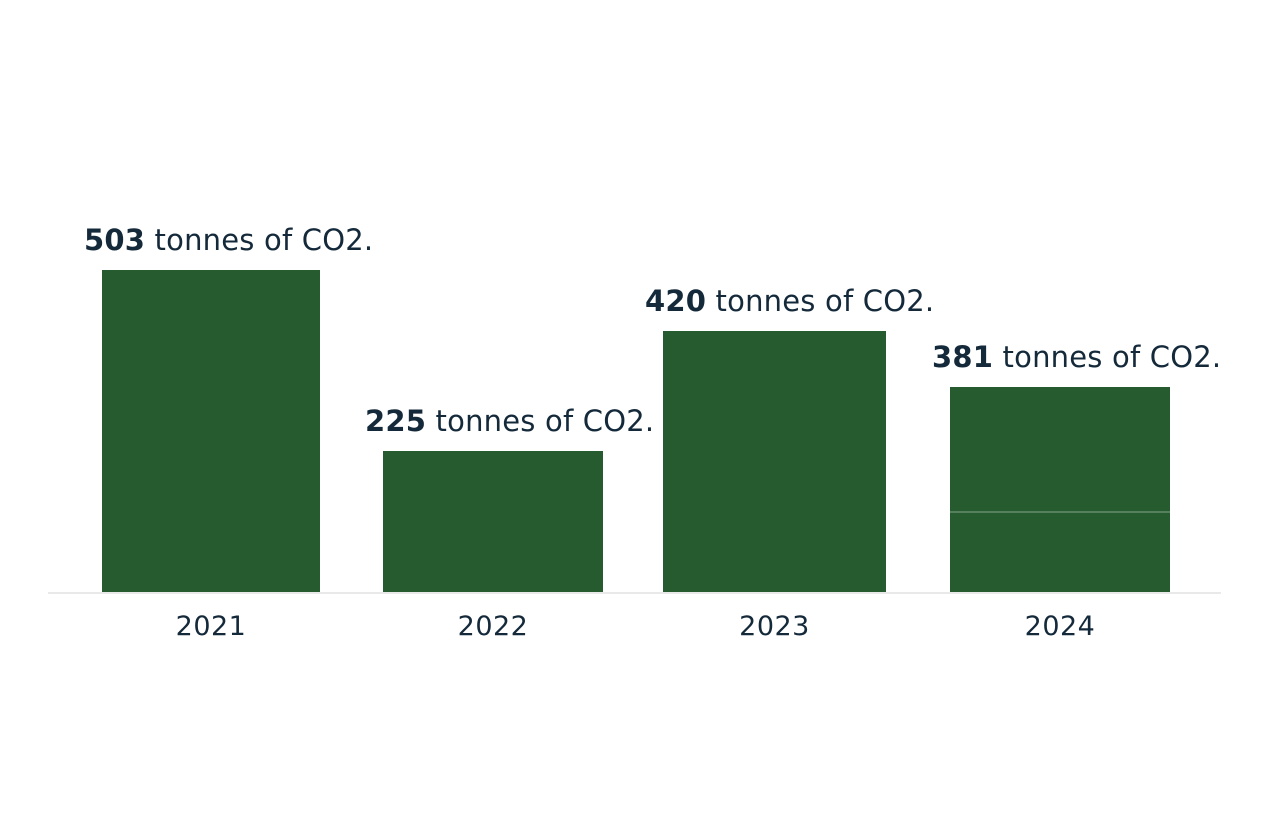 This screenshot has height=828, width=1280. What do you see at coordinates (228, 408) in the screenshot?
I see `bar-group-2021: 503 tonnes of CO2.` at bounding box center [228, 408].